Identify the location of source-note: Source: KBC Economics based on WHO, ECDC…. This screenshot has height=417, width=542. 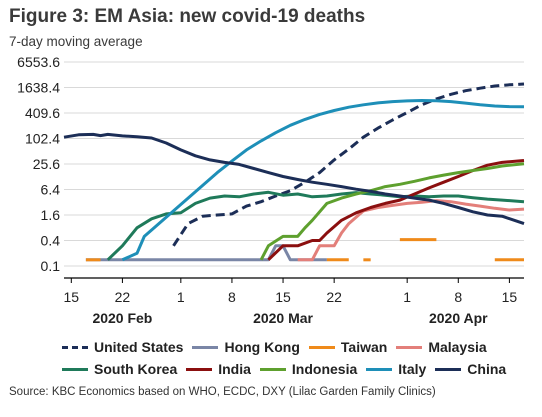
(222, 392).